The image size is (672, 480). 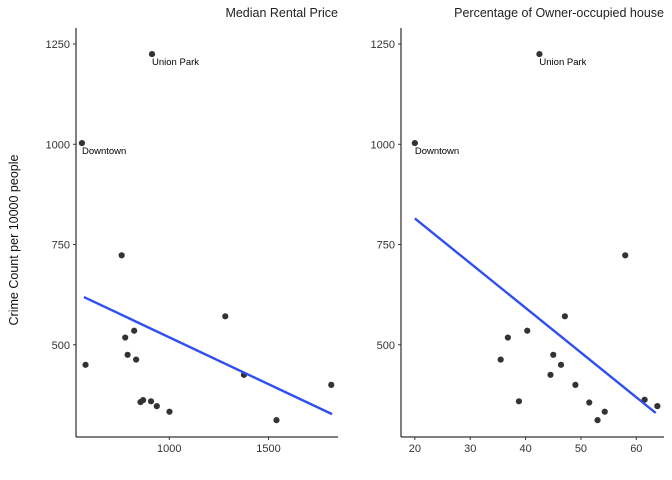 I want to click on x-tick-label: 20, so click(x=415, y=449).